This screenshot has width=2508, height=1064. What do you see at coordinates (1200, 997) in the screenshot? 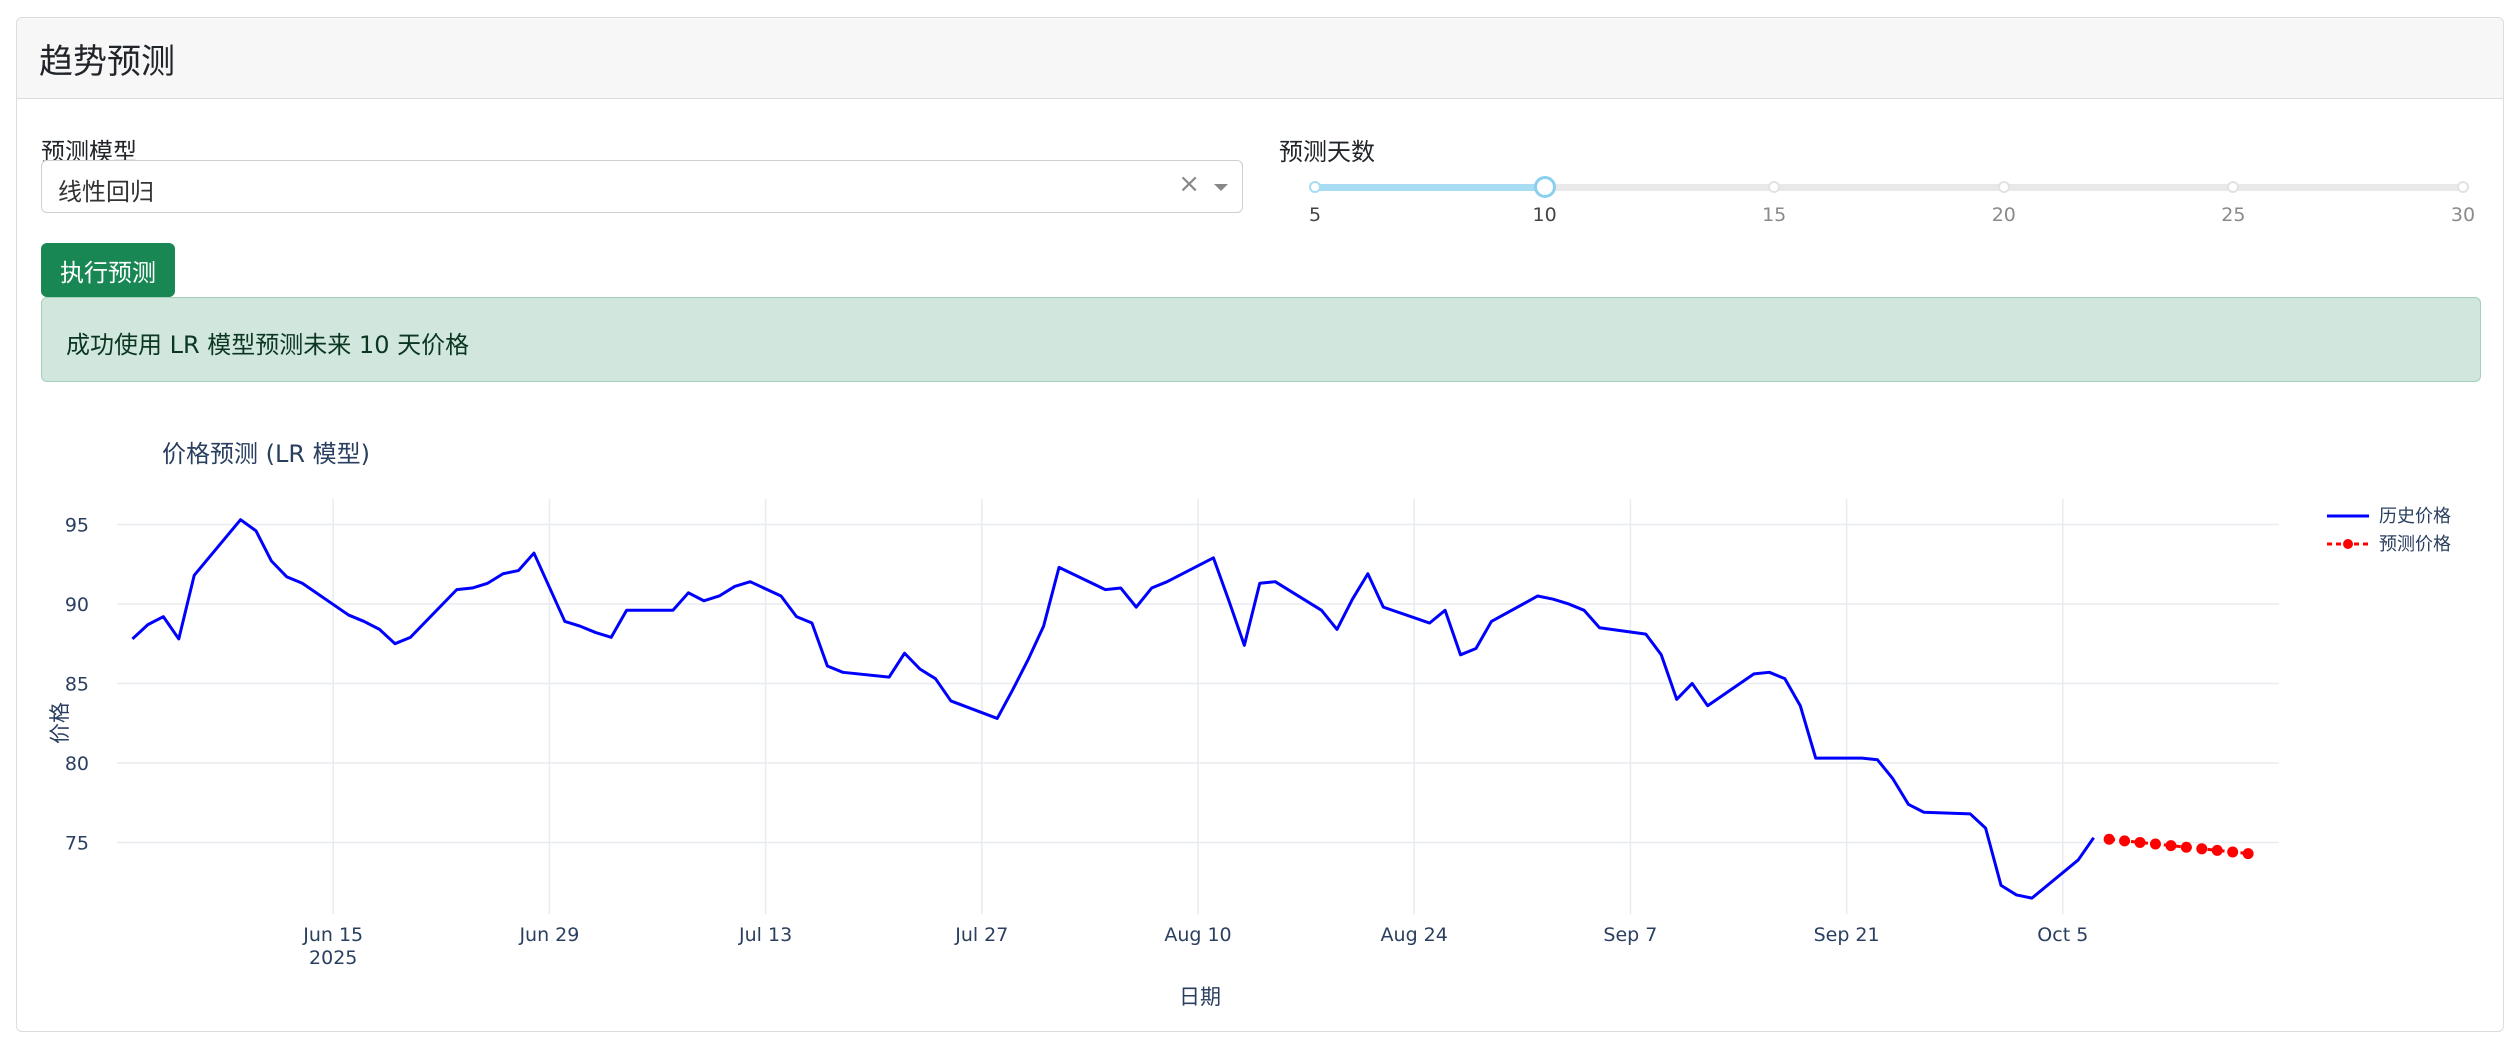
I see `x-axis-title: 日期` at bounding box center [1200, 997].